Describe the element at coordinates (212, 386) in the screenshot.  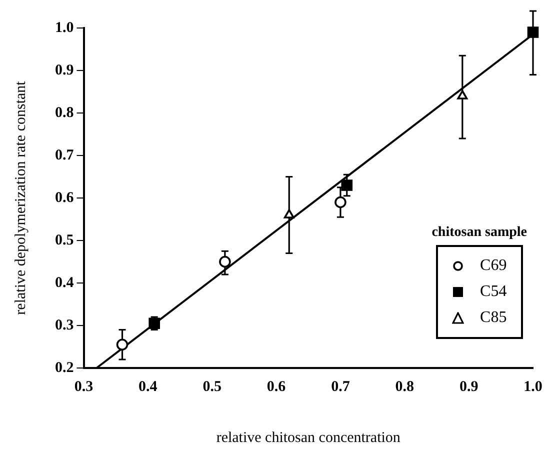
I see `x-tick-label: 0.5` at that location.